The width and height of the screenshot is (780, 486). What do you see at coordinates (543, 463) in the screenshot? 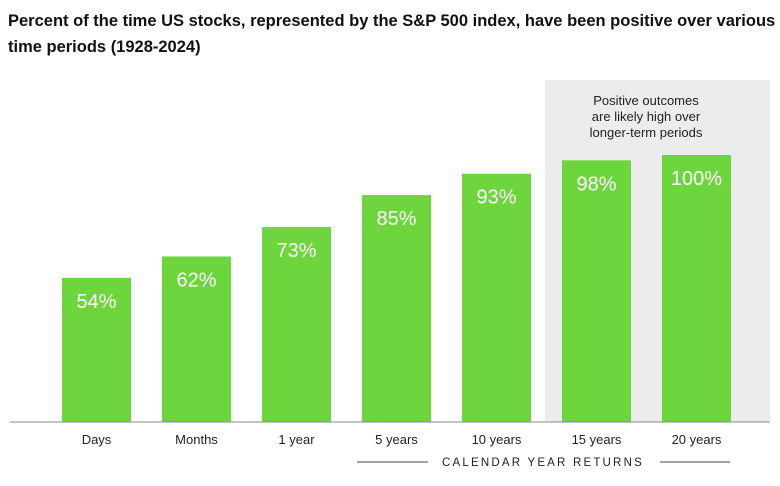
I see `x-axis-title: CALENDAR YEAR RETURNS` at bounding box center [543, 463].